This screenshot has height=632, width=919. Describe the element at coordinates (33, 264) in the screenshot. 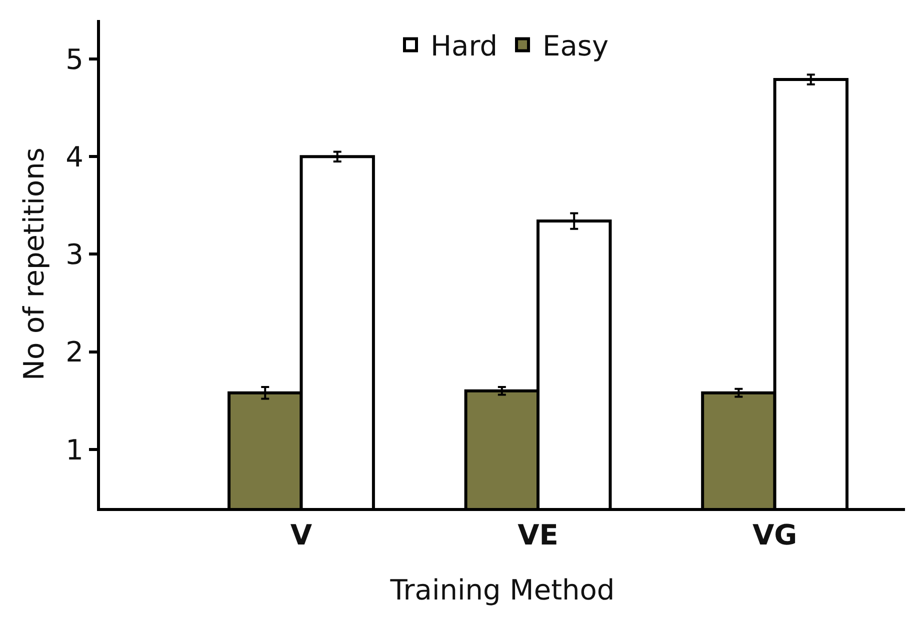

I see `y-axis-title: No of repetitions` at that location.